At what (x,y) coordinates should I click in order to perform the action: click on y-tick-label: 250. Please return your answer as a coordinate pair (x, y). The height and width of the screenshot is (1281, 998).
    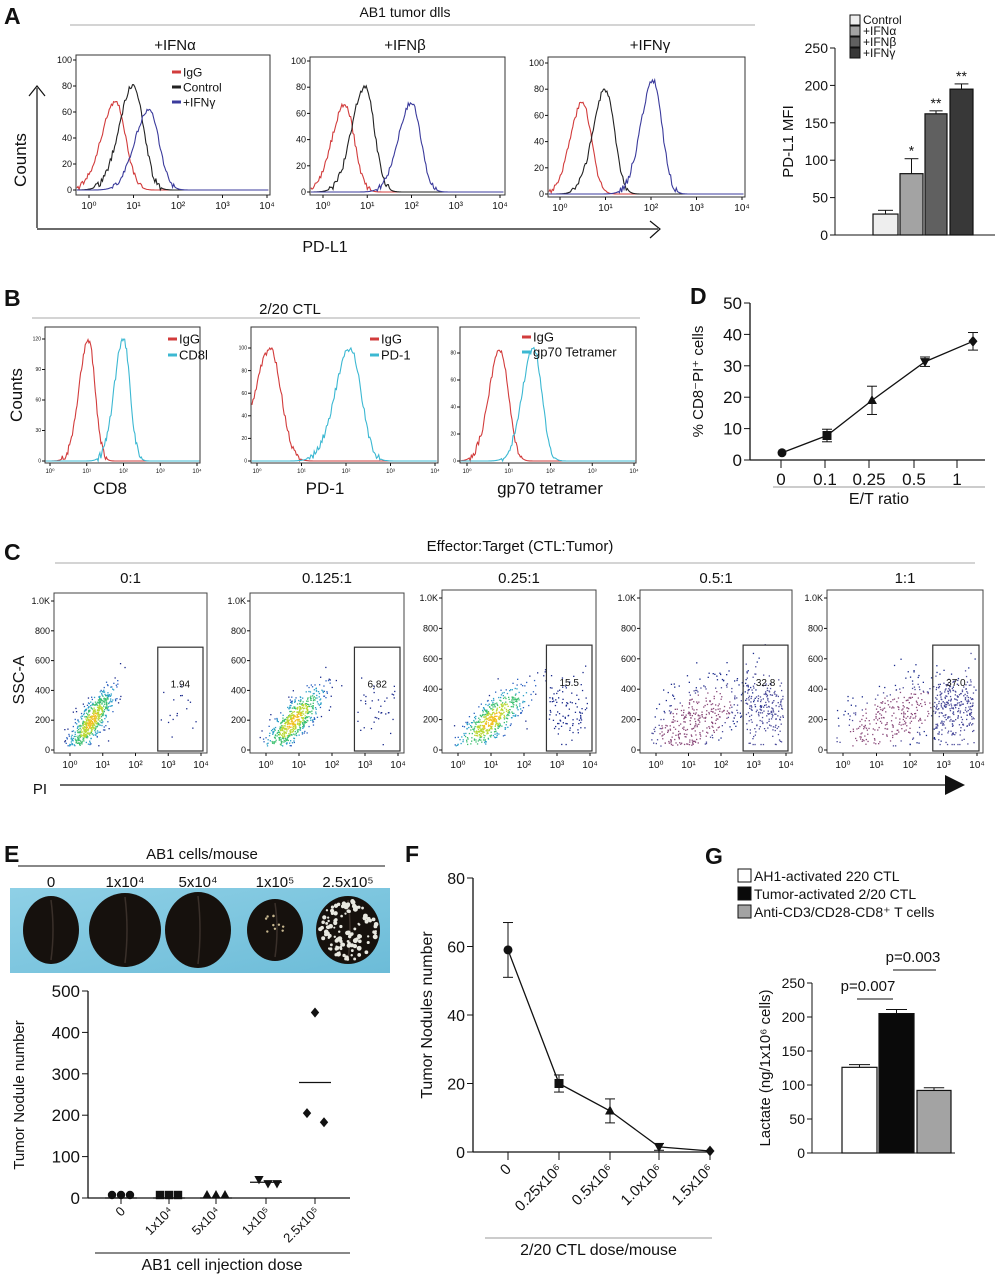
    Looking at the image, I should click on (794, 983).